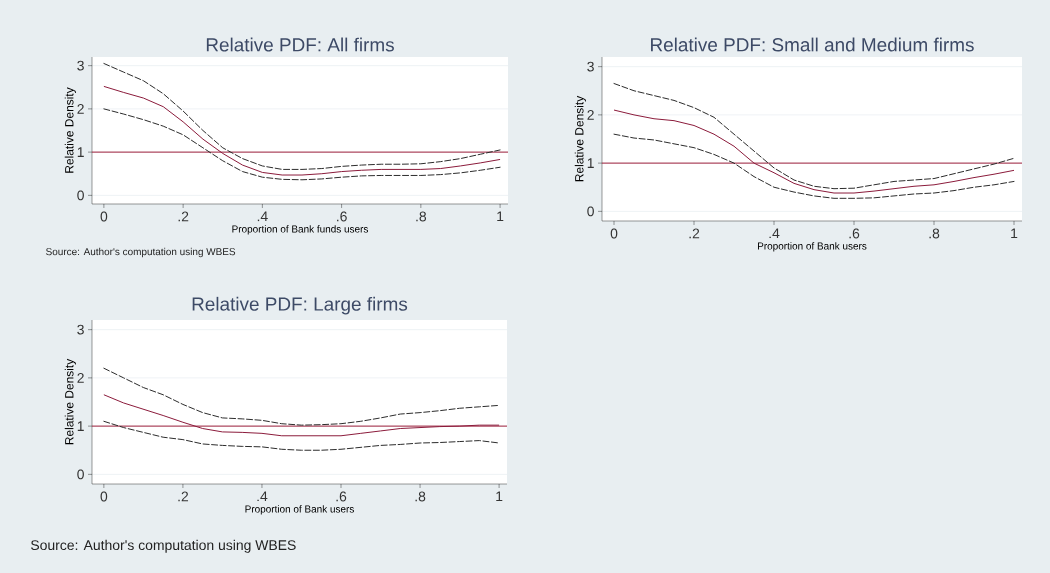 This screenshot has height=573, width=1050. I want to click on chart-title: Relative PDF: Large firms, so click(300, 305).